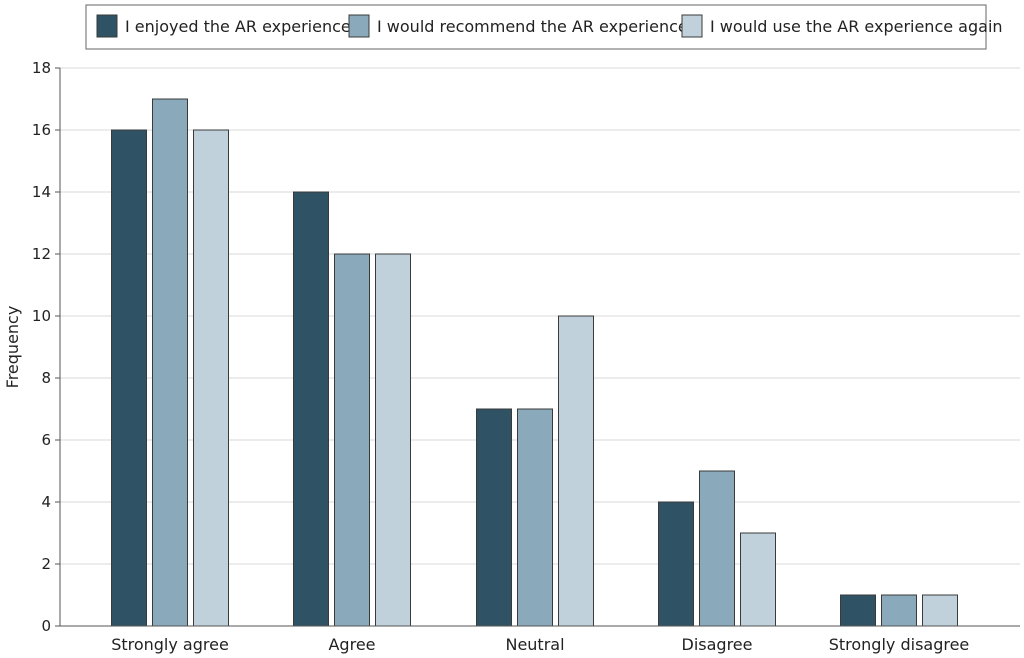  I want to click on y-tick-label: 2, so click(46, 564).